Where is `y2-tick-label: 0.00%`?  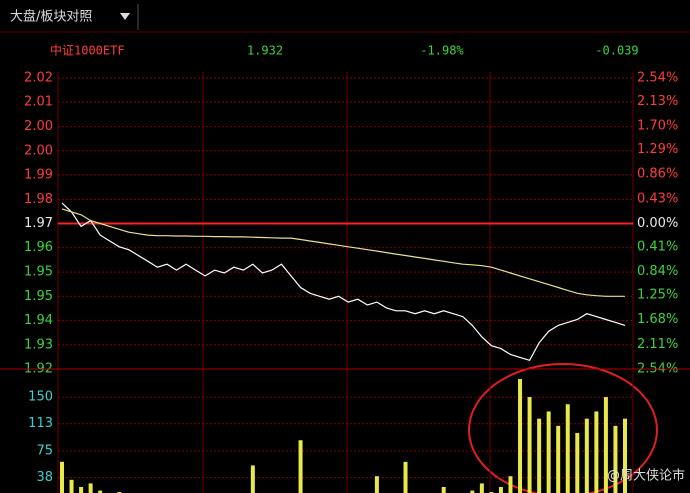
y2-tick-label: 0.00% is located at coordinates (657, 223).